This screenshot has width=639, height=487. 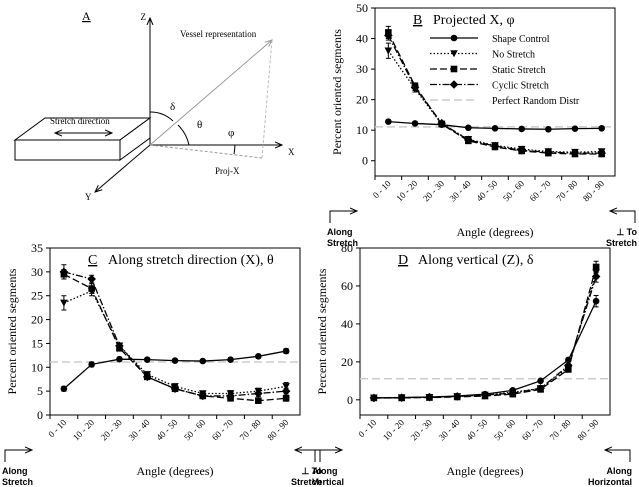 I want to click on x-tick-label: 10 - 20, so click(x=83, y=429).